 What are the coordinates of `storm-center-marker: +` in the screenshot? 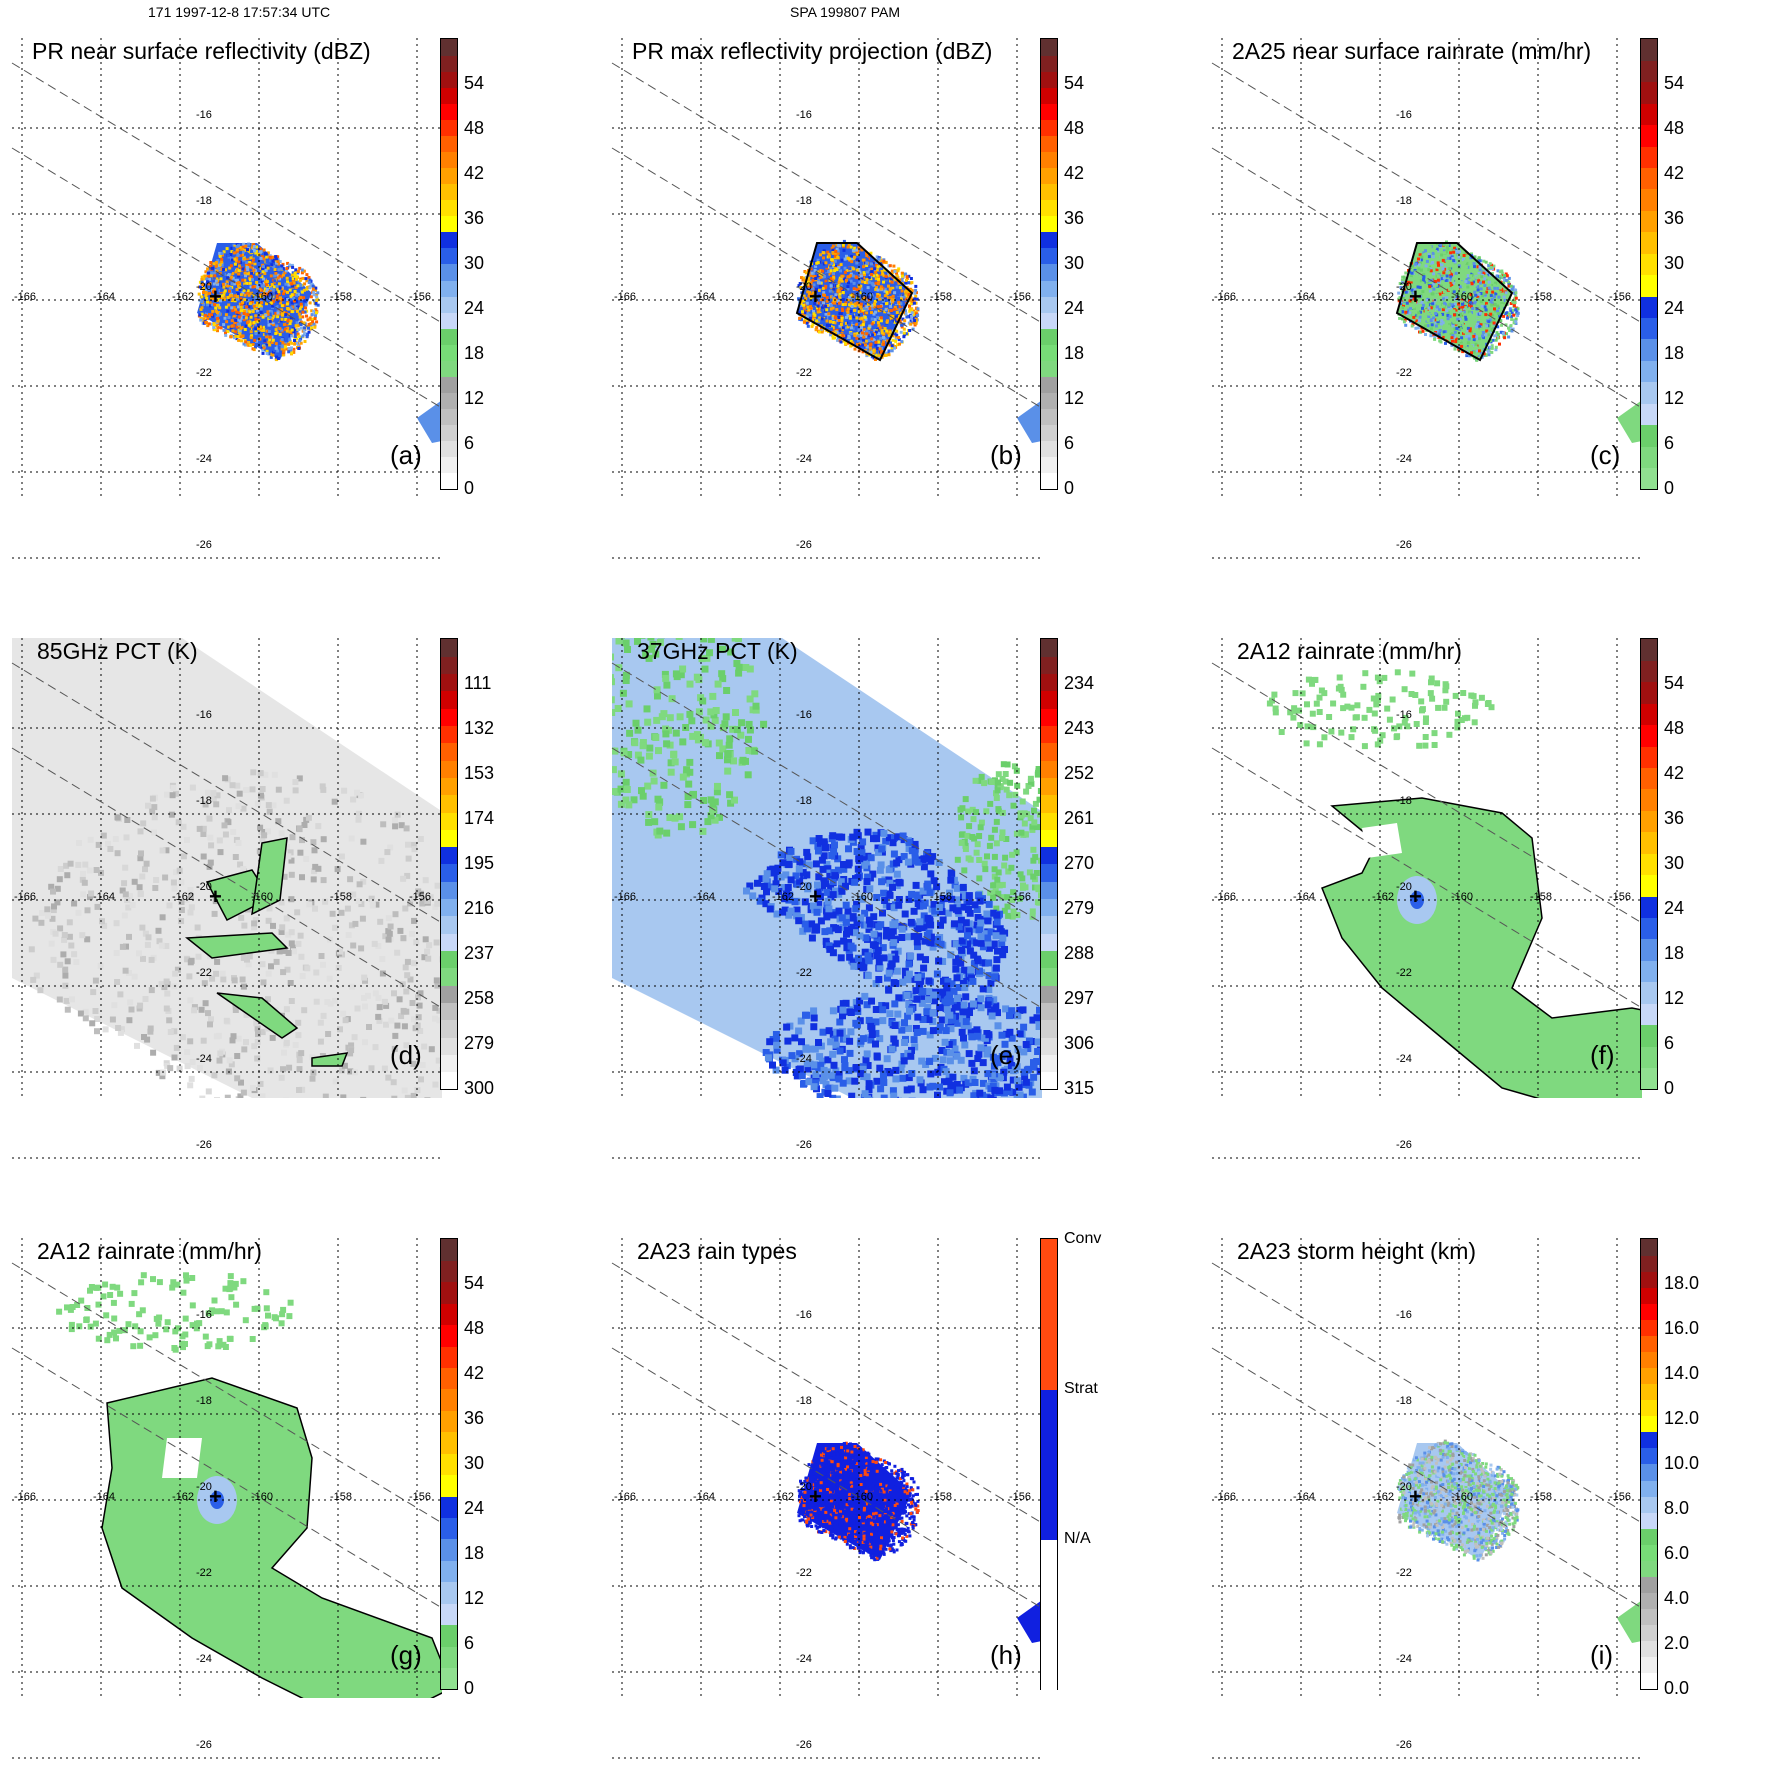 It's located at (215, 296).